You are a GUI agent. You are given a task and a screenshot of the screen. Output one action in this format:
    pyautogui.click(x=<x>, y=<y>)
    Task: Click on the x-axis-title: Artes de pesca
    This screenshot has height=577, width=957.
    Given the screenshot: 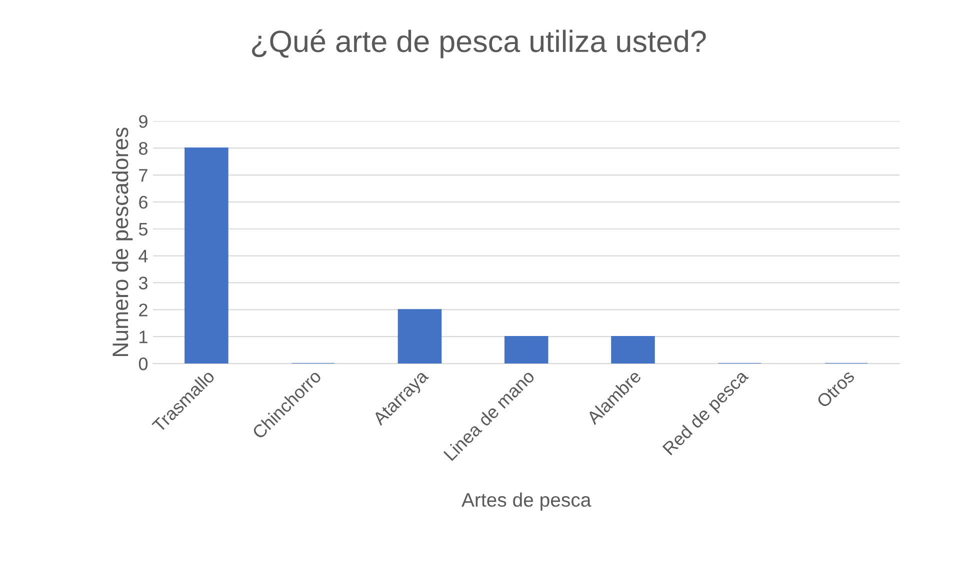 What is the action you would take?
    pyautogui.click(x=527, y=501)
    